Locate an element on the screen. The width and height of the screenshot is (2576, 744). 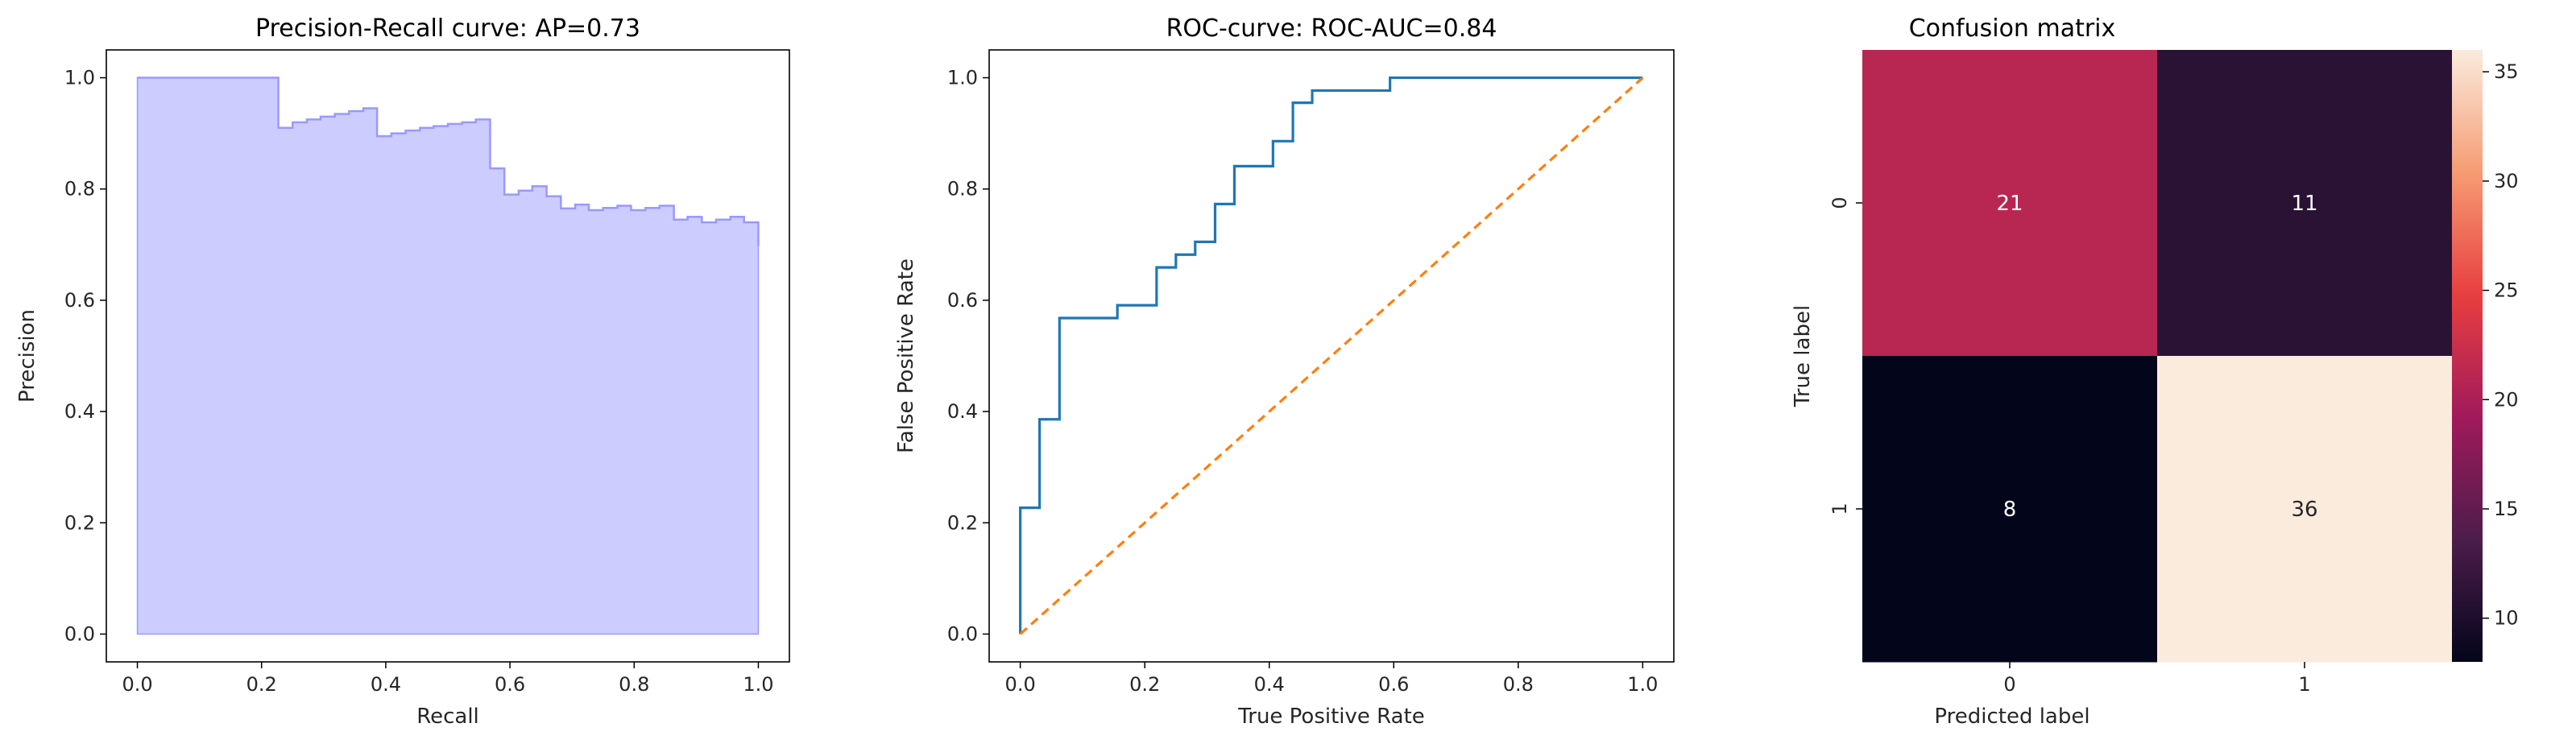
roc-x-axis-label: True Positive Rate is located at coordinates (1331, 717).